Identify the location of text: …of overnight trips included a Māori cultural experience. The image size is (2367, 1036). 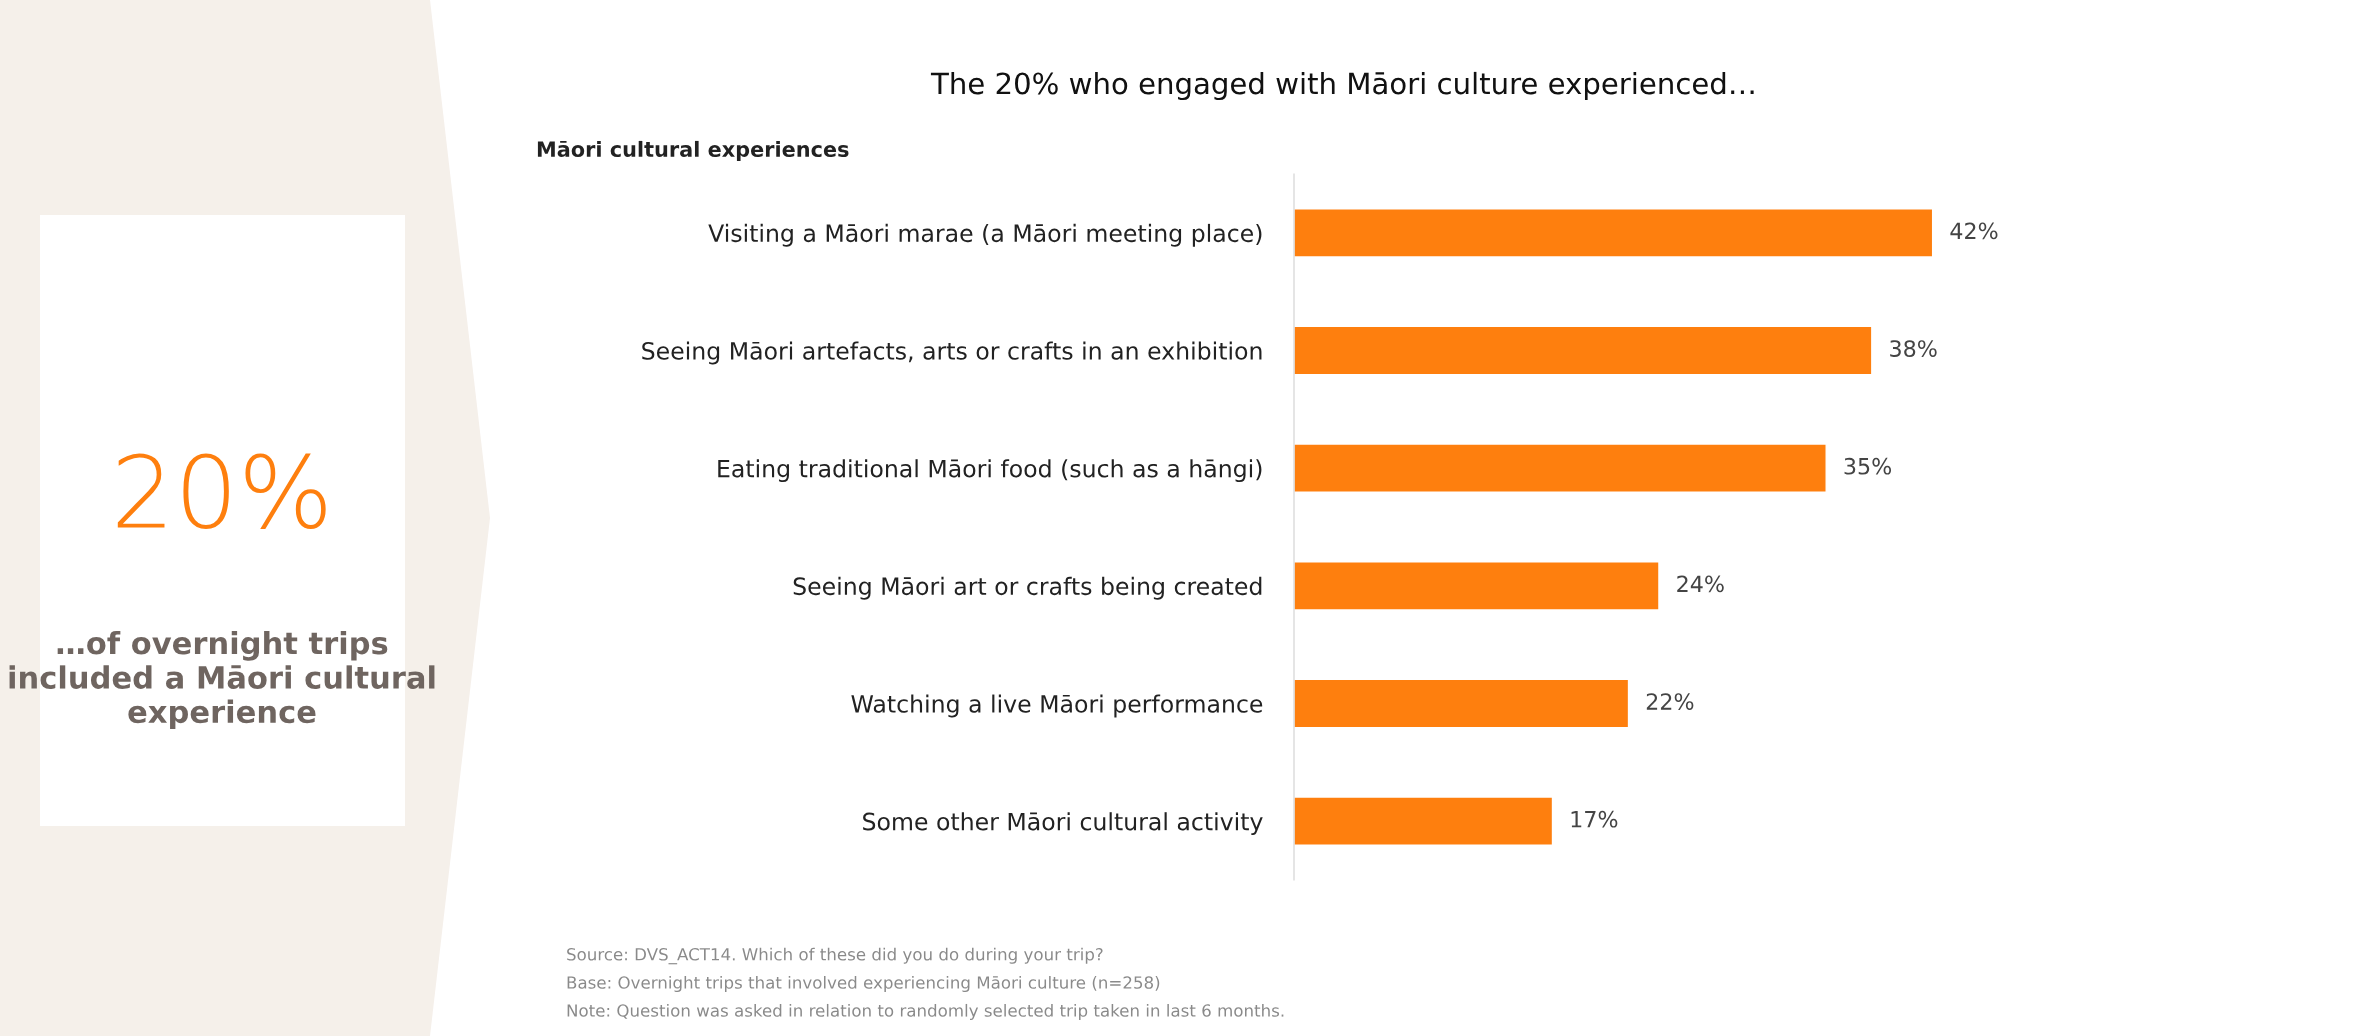
(222, 680).